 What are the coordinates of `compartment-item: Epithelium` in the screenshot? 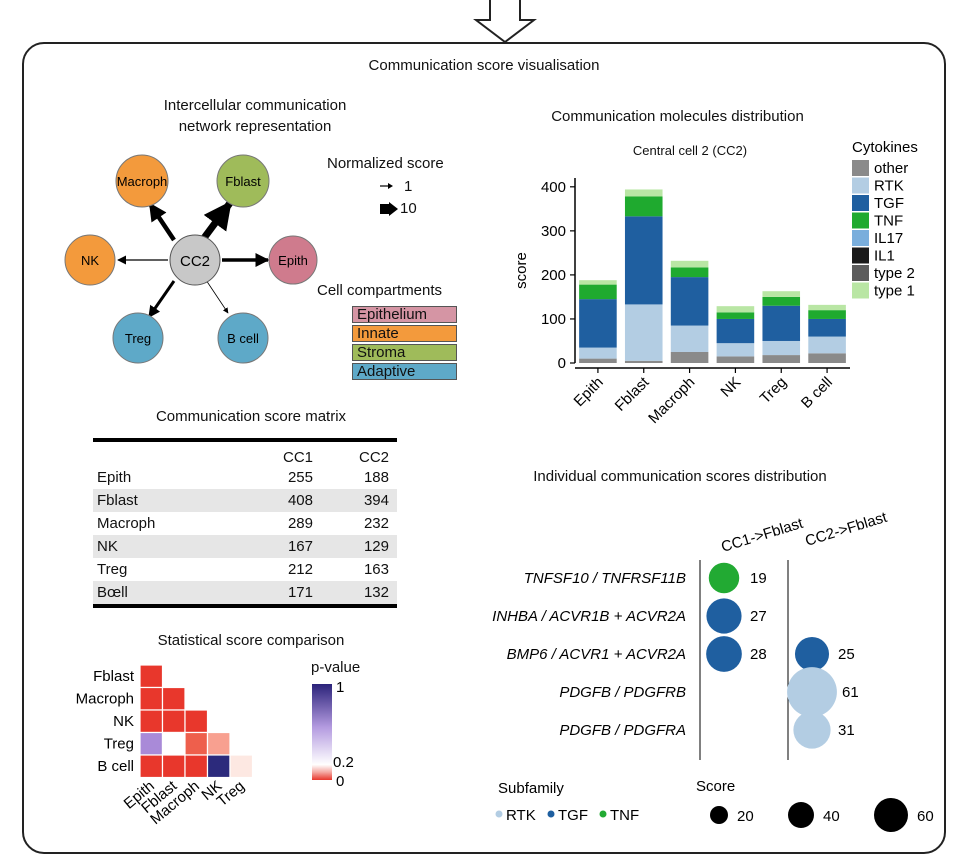 It's located at (404, 314).